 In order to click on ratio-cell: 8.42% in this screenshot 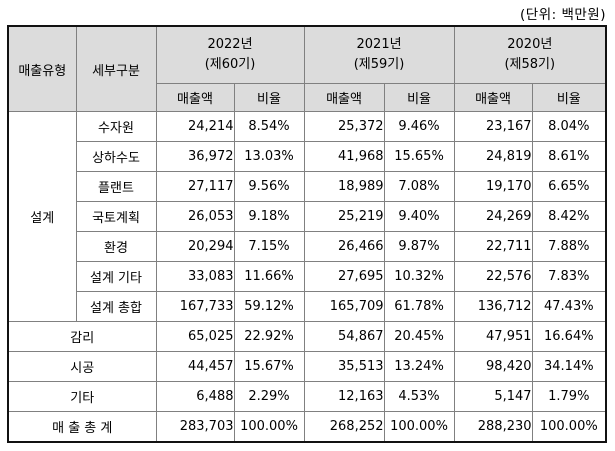, I will do `click(569, 216)`.